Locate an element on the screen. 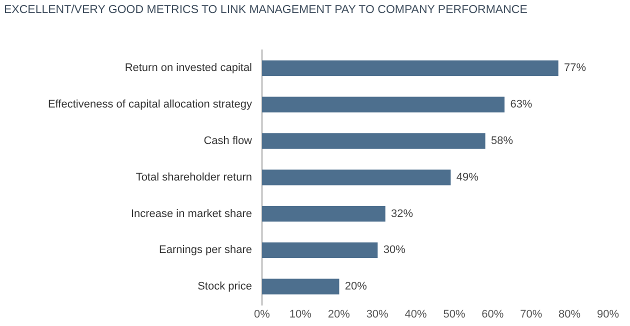  x-tick-label: 40% is located at coordinates (415, 314).